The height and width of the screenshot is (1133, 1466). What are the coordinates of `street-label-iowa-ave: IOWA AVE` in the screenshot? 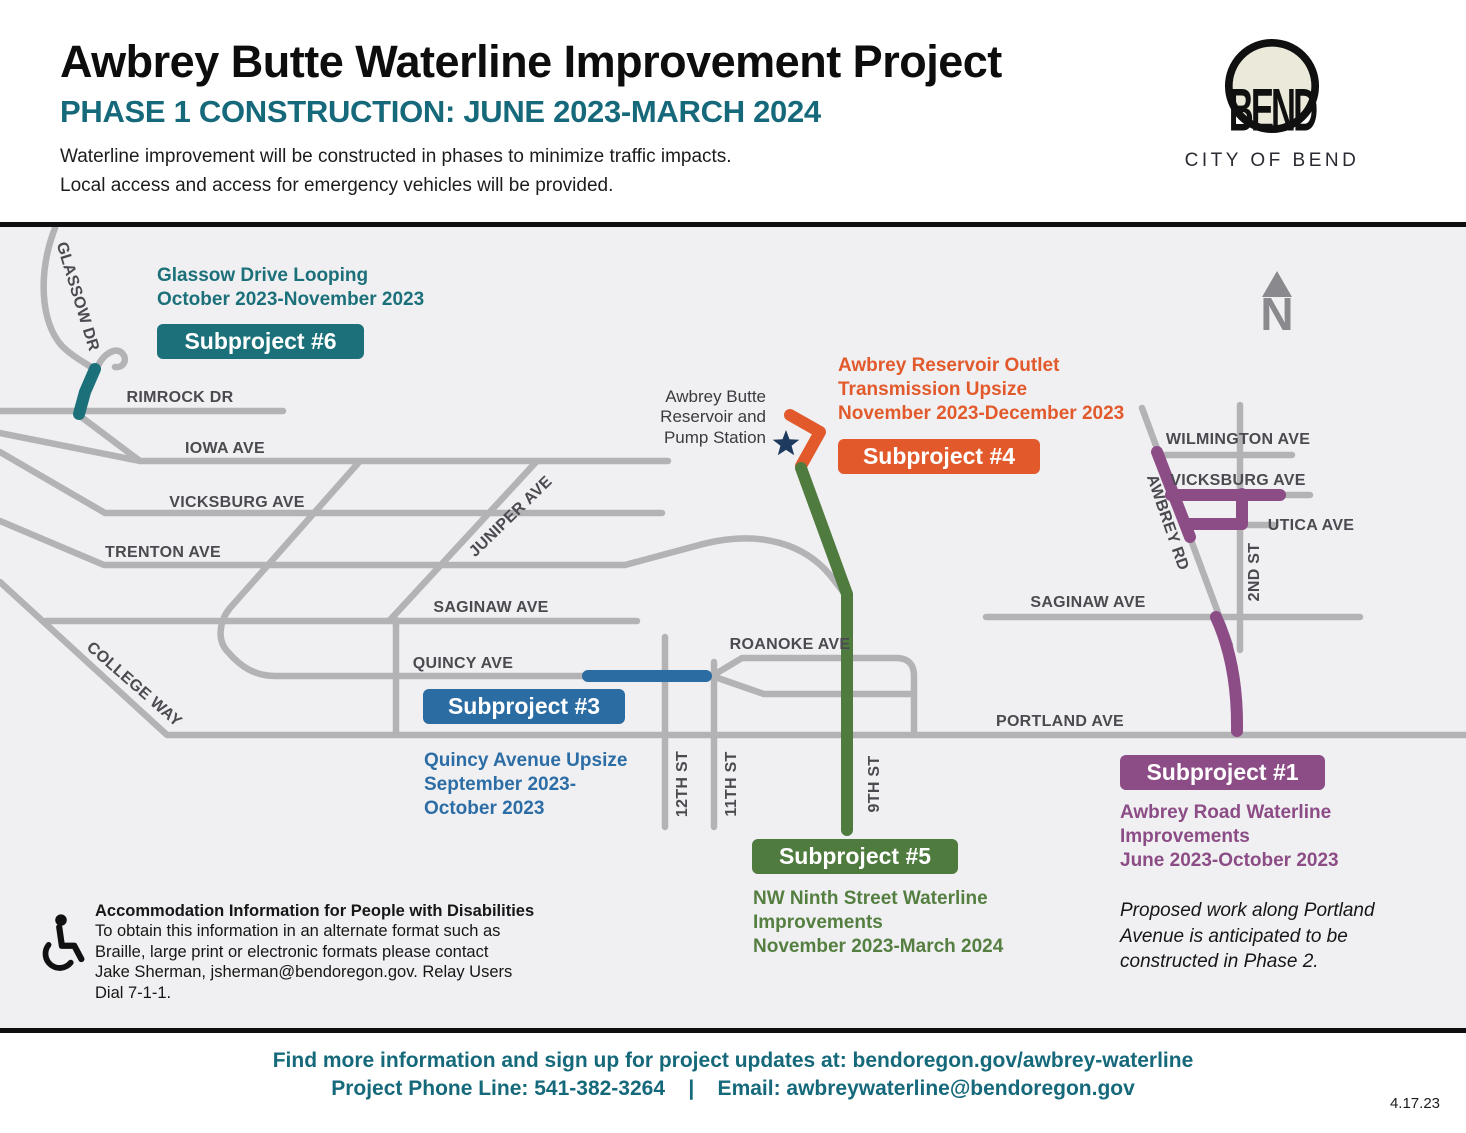 It's located at (225, 448).